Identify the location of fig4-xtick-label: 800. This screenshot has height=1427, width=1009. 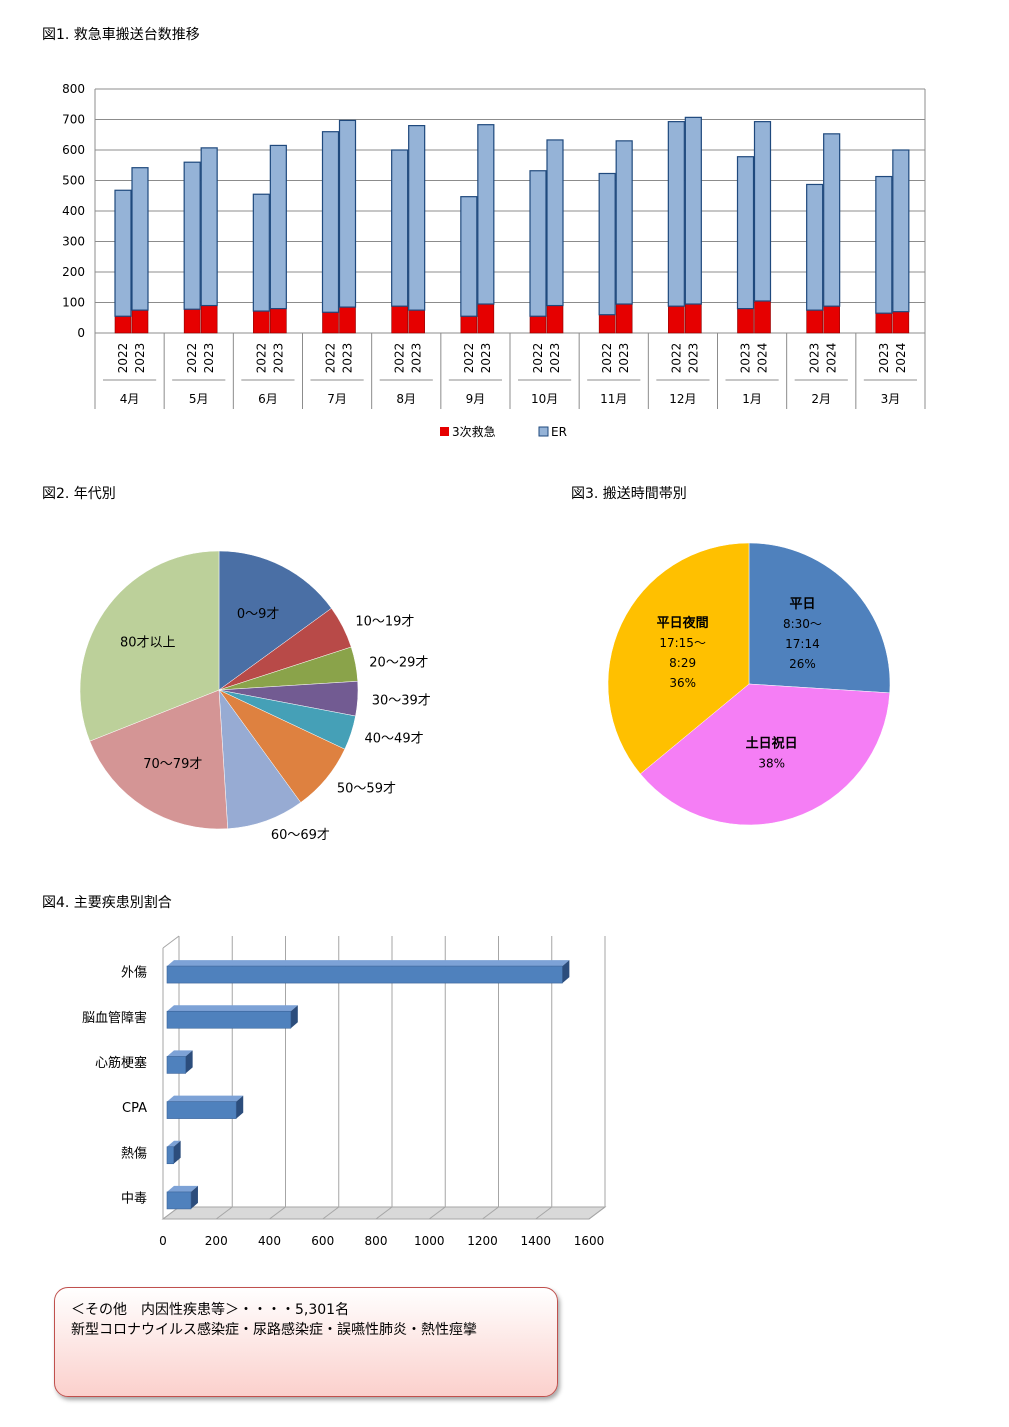
(376, 1241).